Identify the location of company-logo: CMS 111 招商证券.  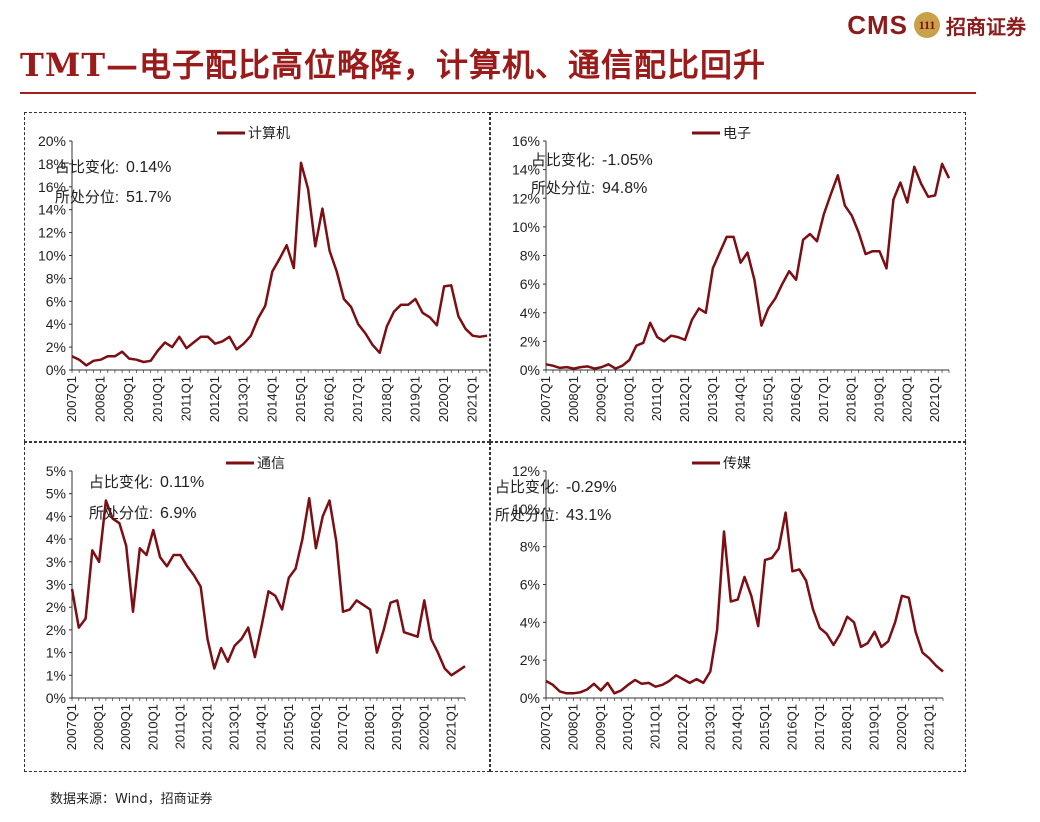
(936, 25).